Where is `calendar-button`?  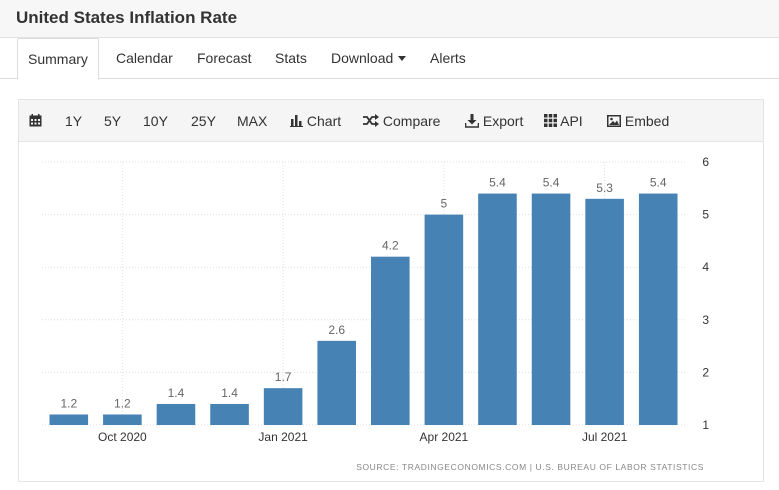 calendar-button is located at coordinates (35, 121).